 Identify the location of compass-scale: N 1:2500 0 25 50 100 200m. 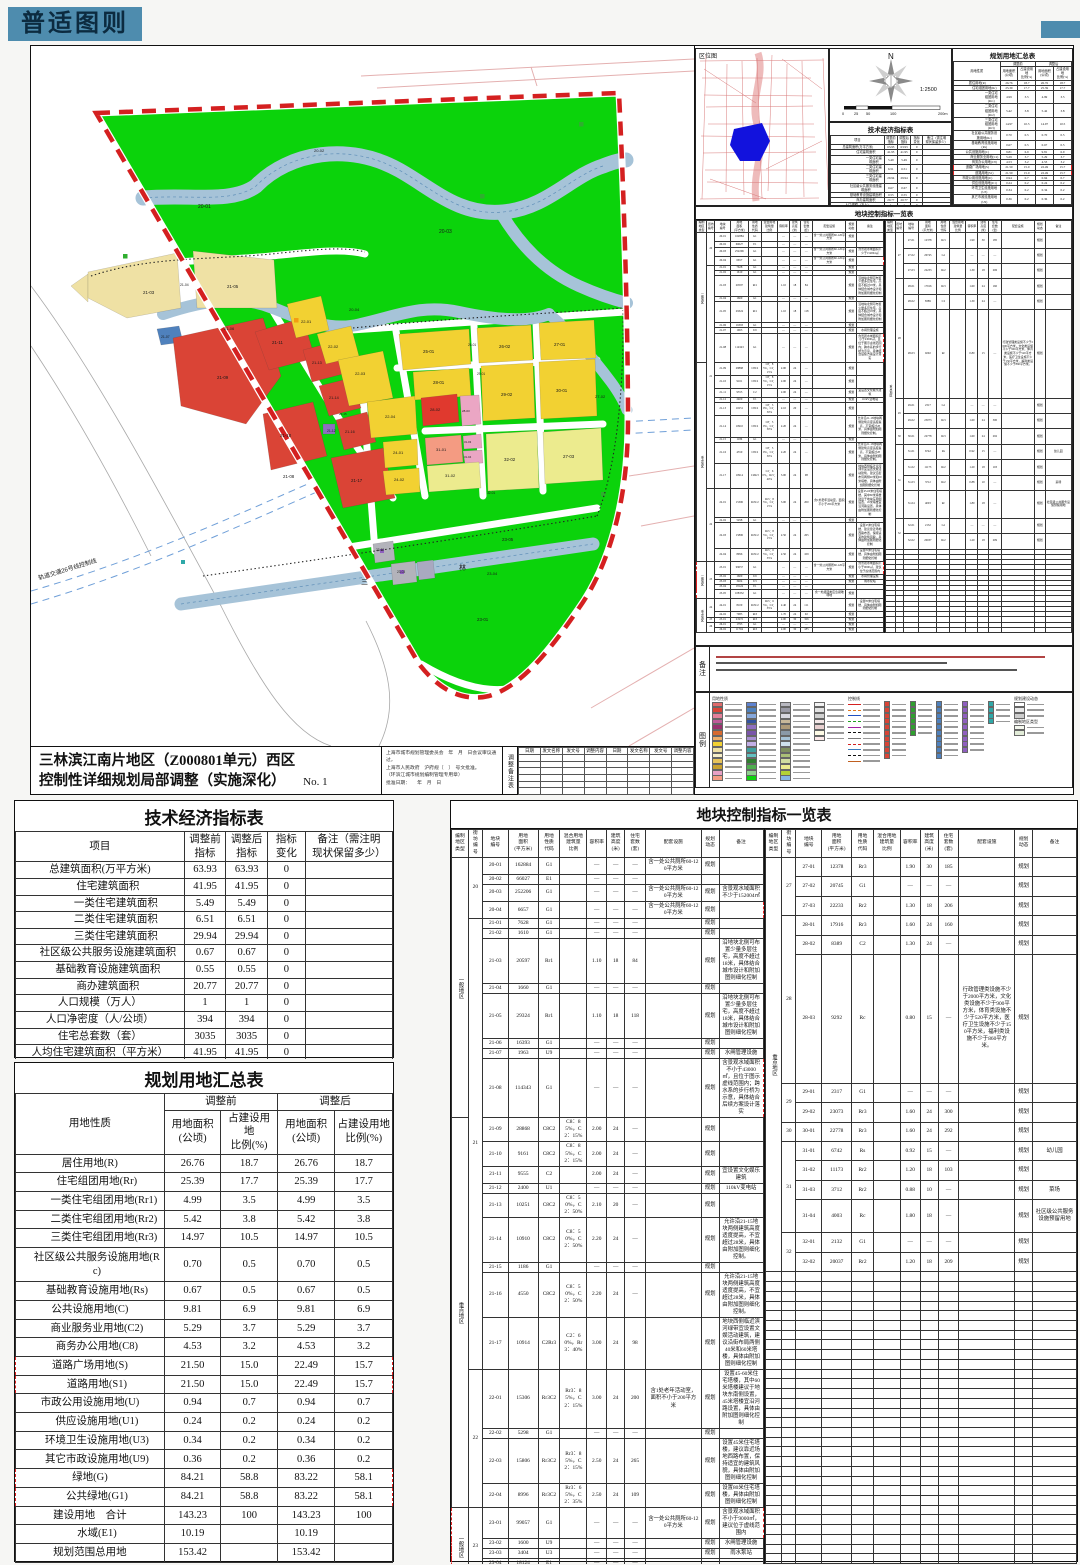
(890, 85).